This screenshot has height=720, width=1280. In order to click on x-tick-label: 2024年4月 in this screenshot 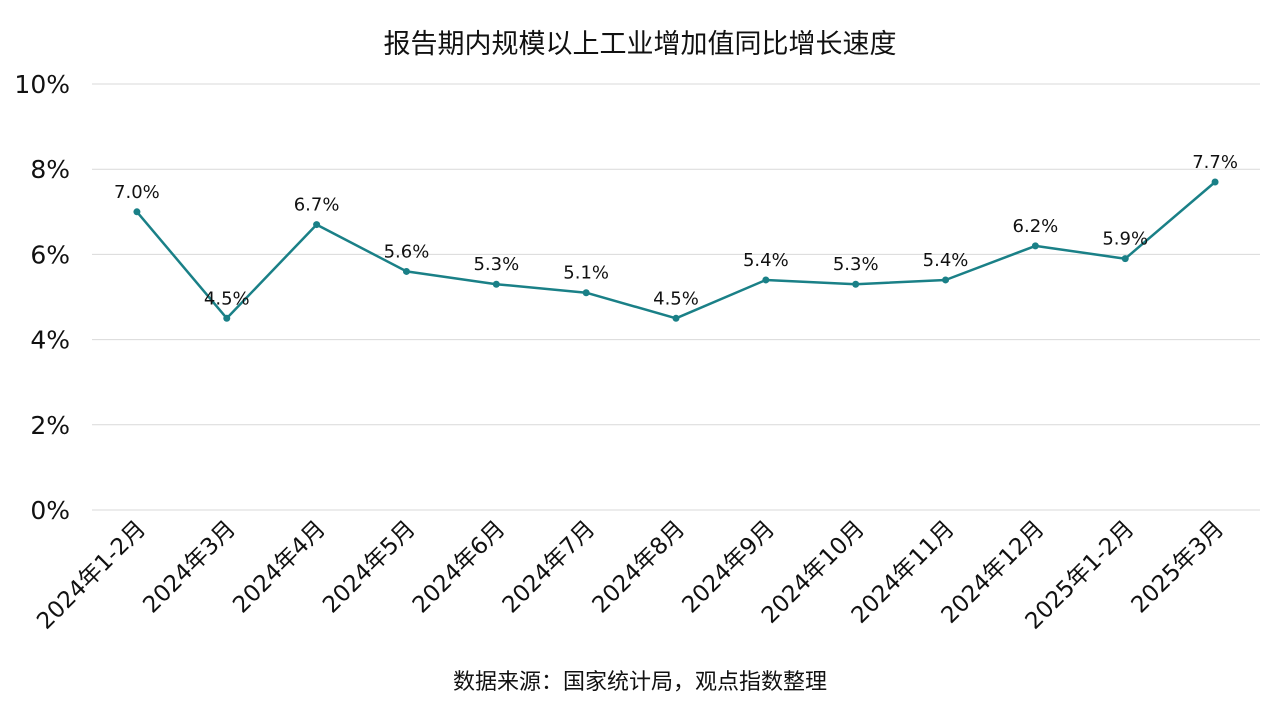, I will do `click(279, 567)`.